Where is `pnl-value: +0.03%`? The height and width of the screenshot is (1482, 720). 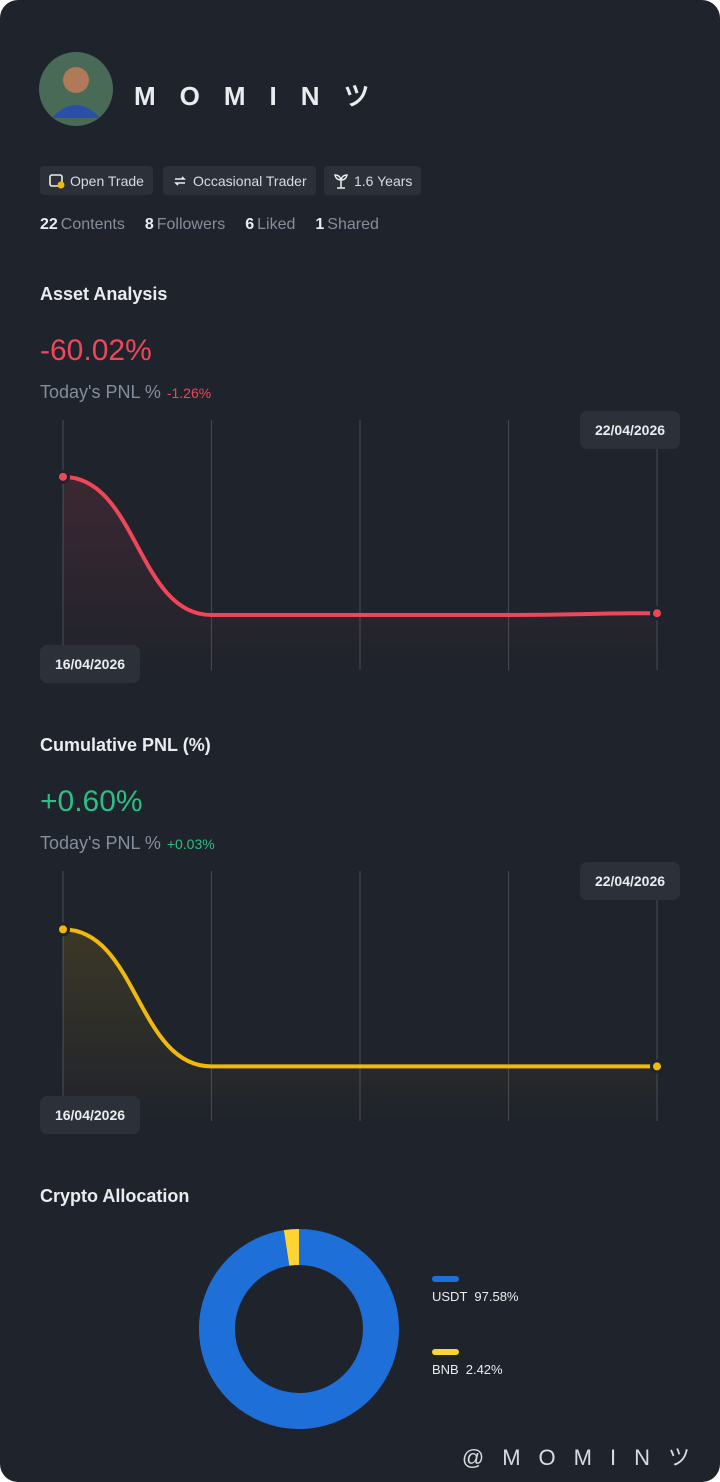 pnl-value: +0.03% is located at coordinates (190, 844).